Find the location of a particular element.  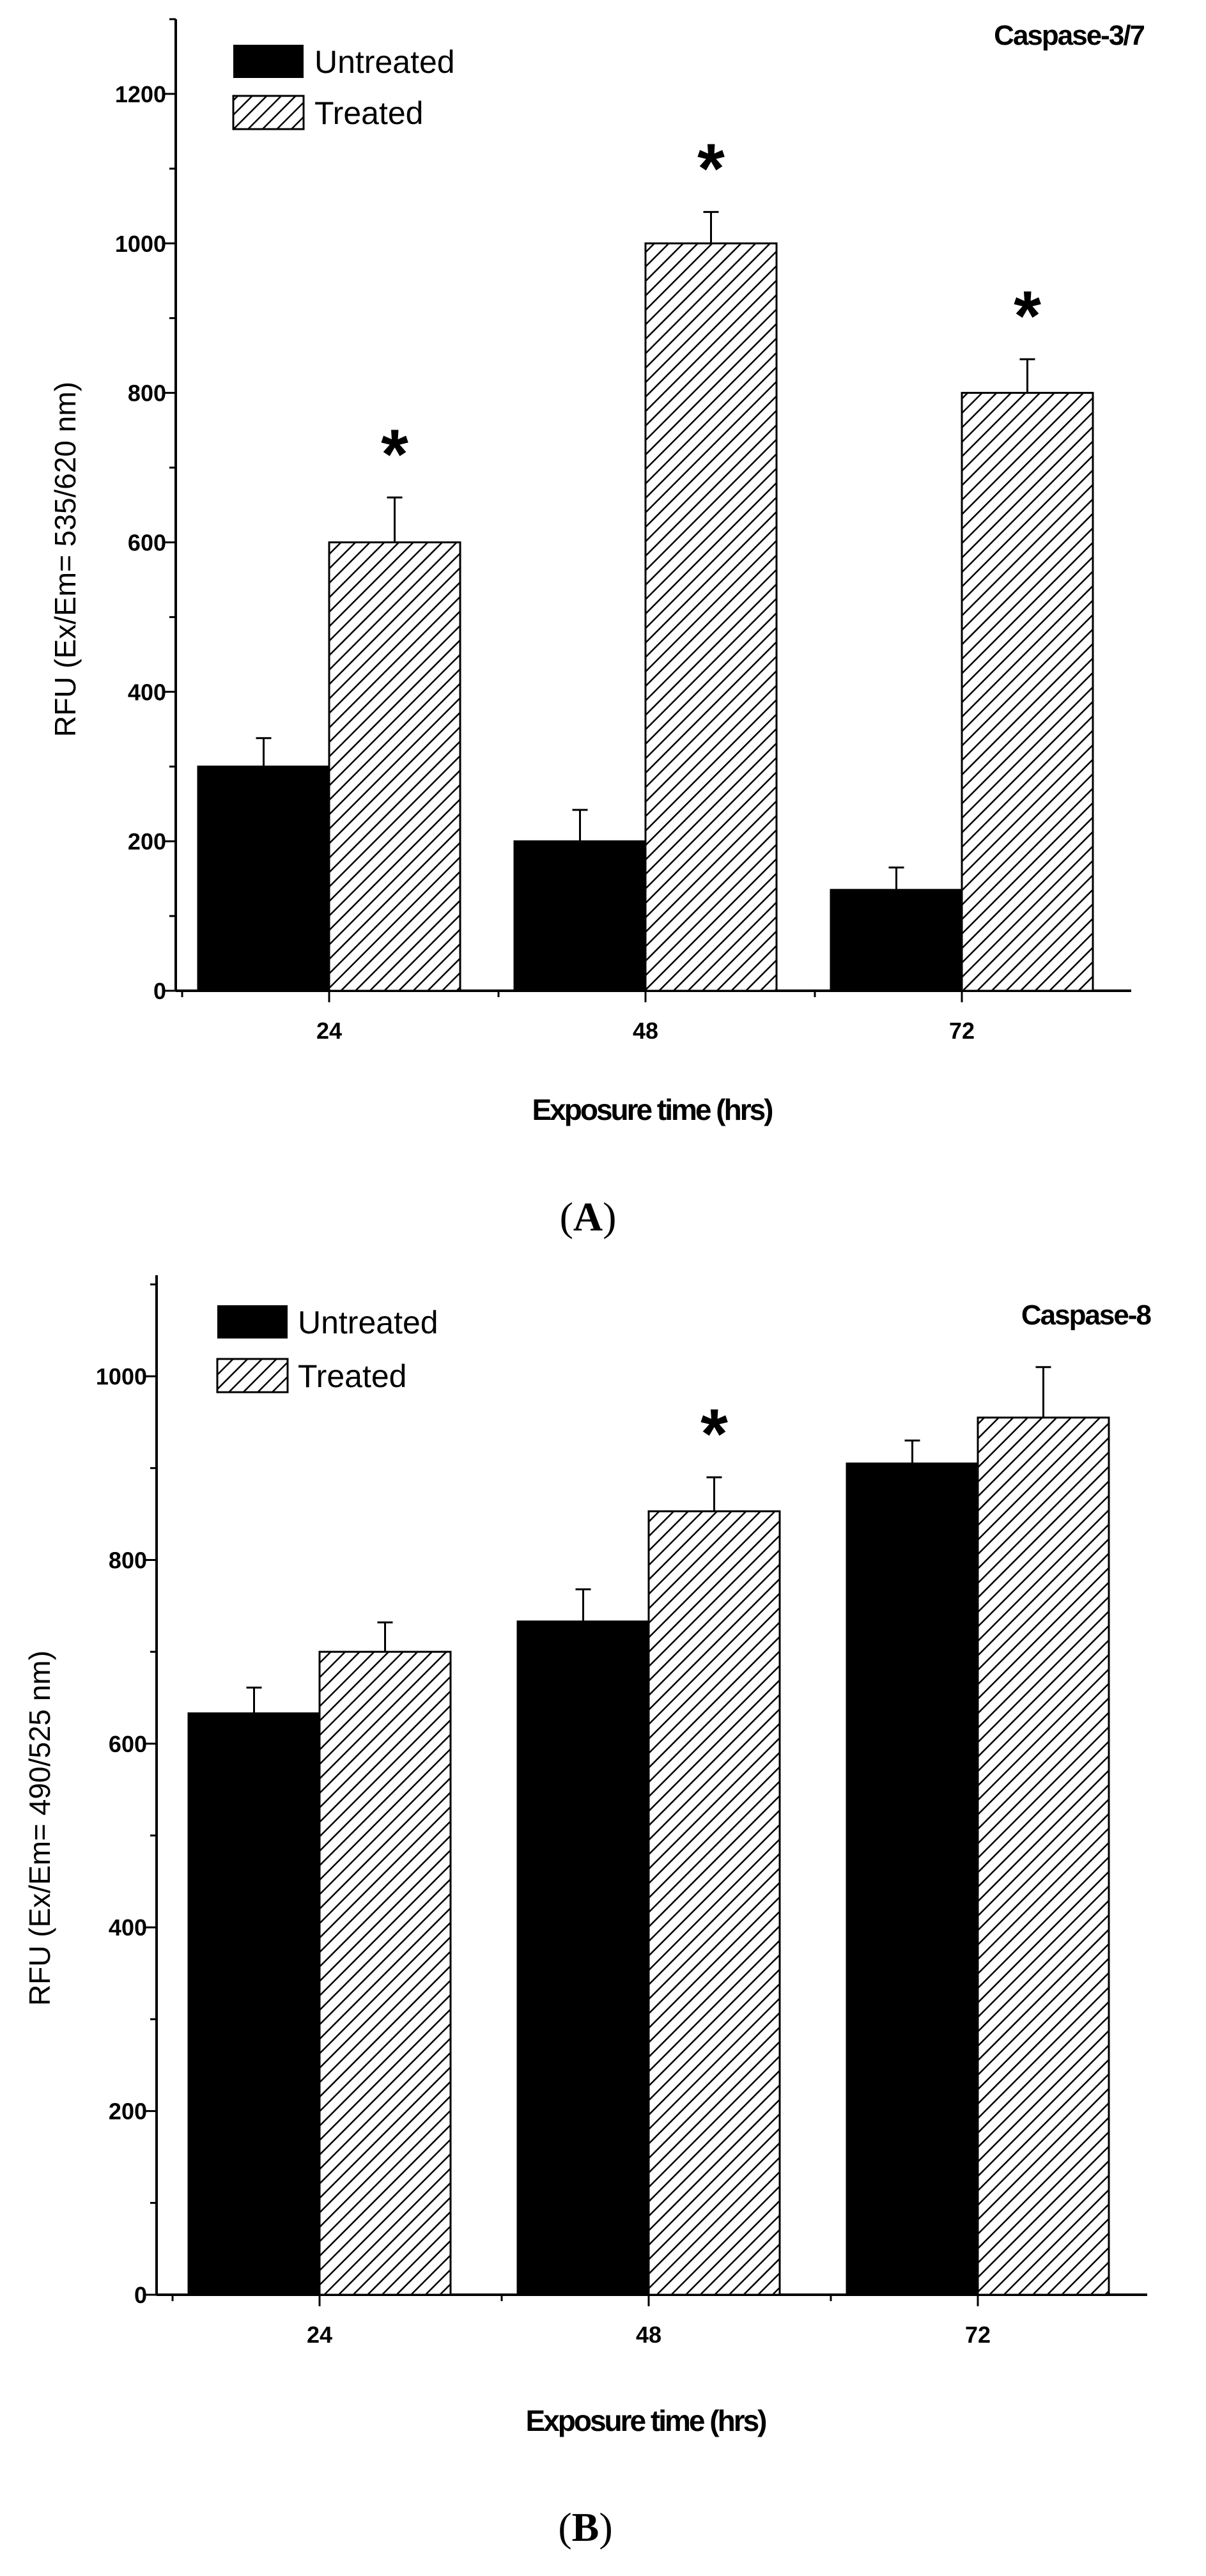

y-axis-title: RFU (Ex/Em= 490/525 nm) is located at coordinates (40, 1828).